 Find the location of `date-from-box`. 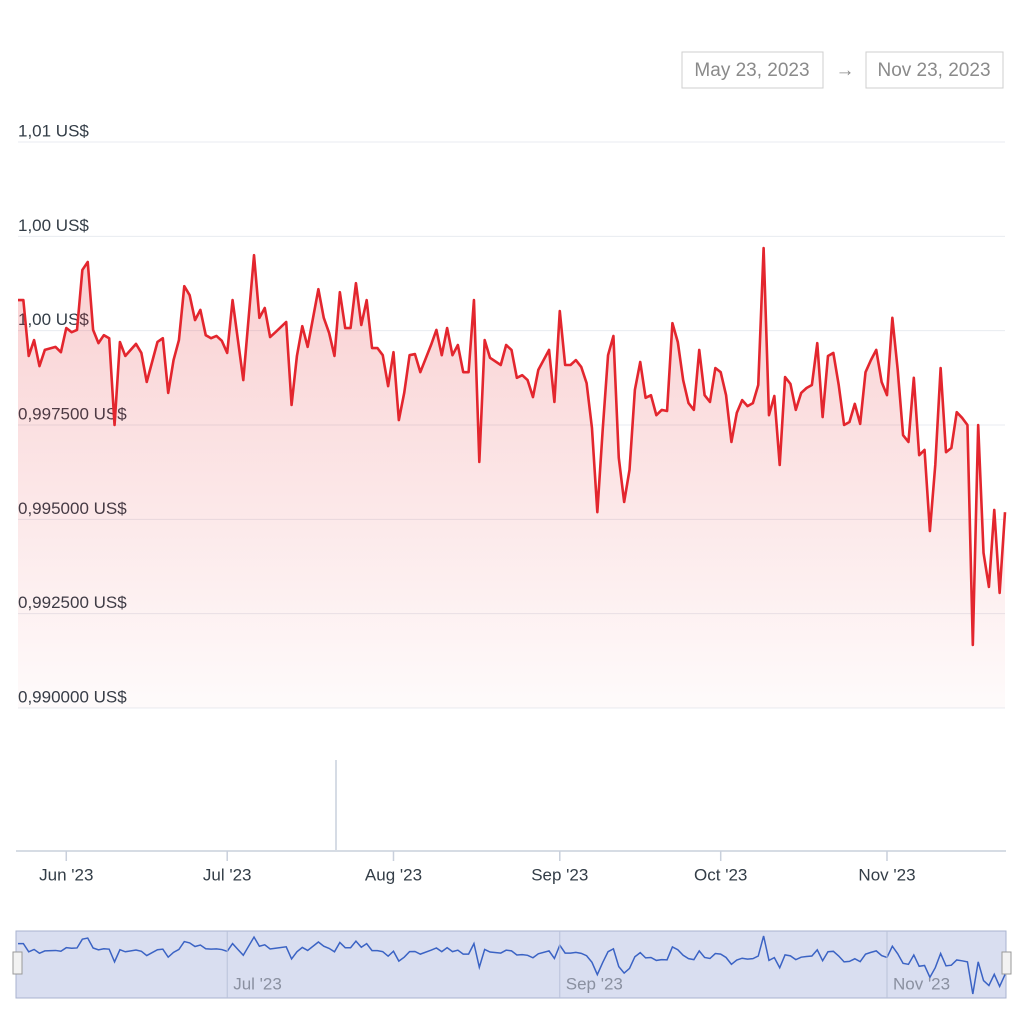

date-from-box is located at coordinates (752, 70).